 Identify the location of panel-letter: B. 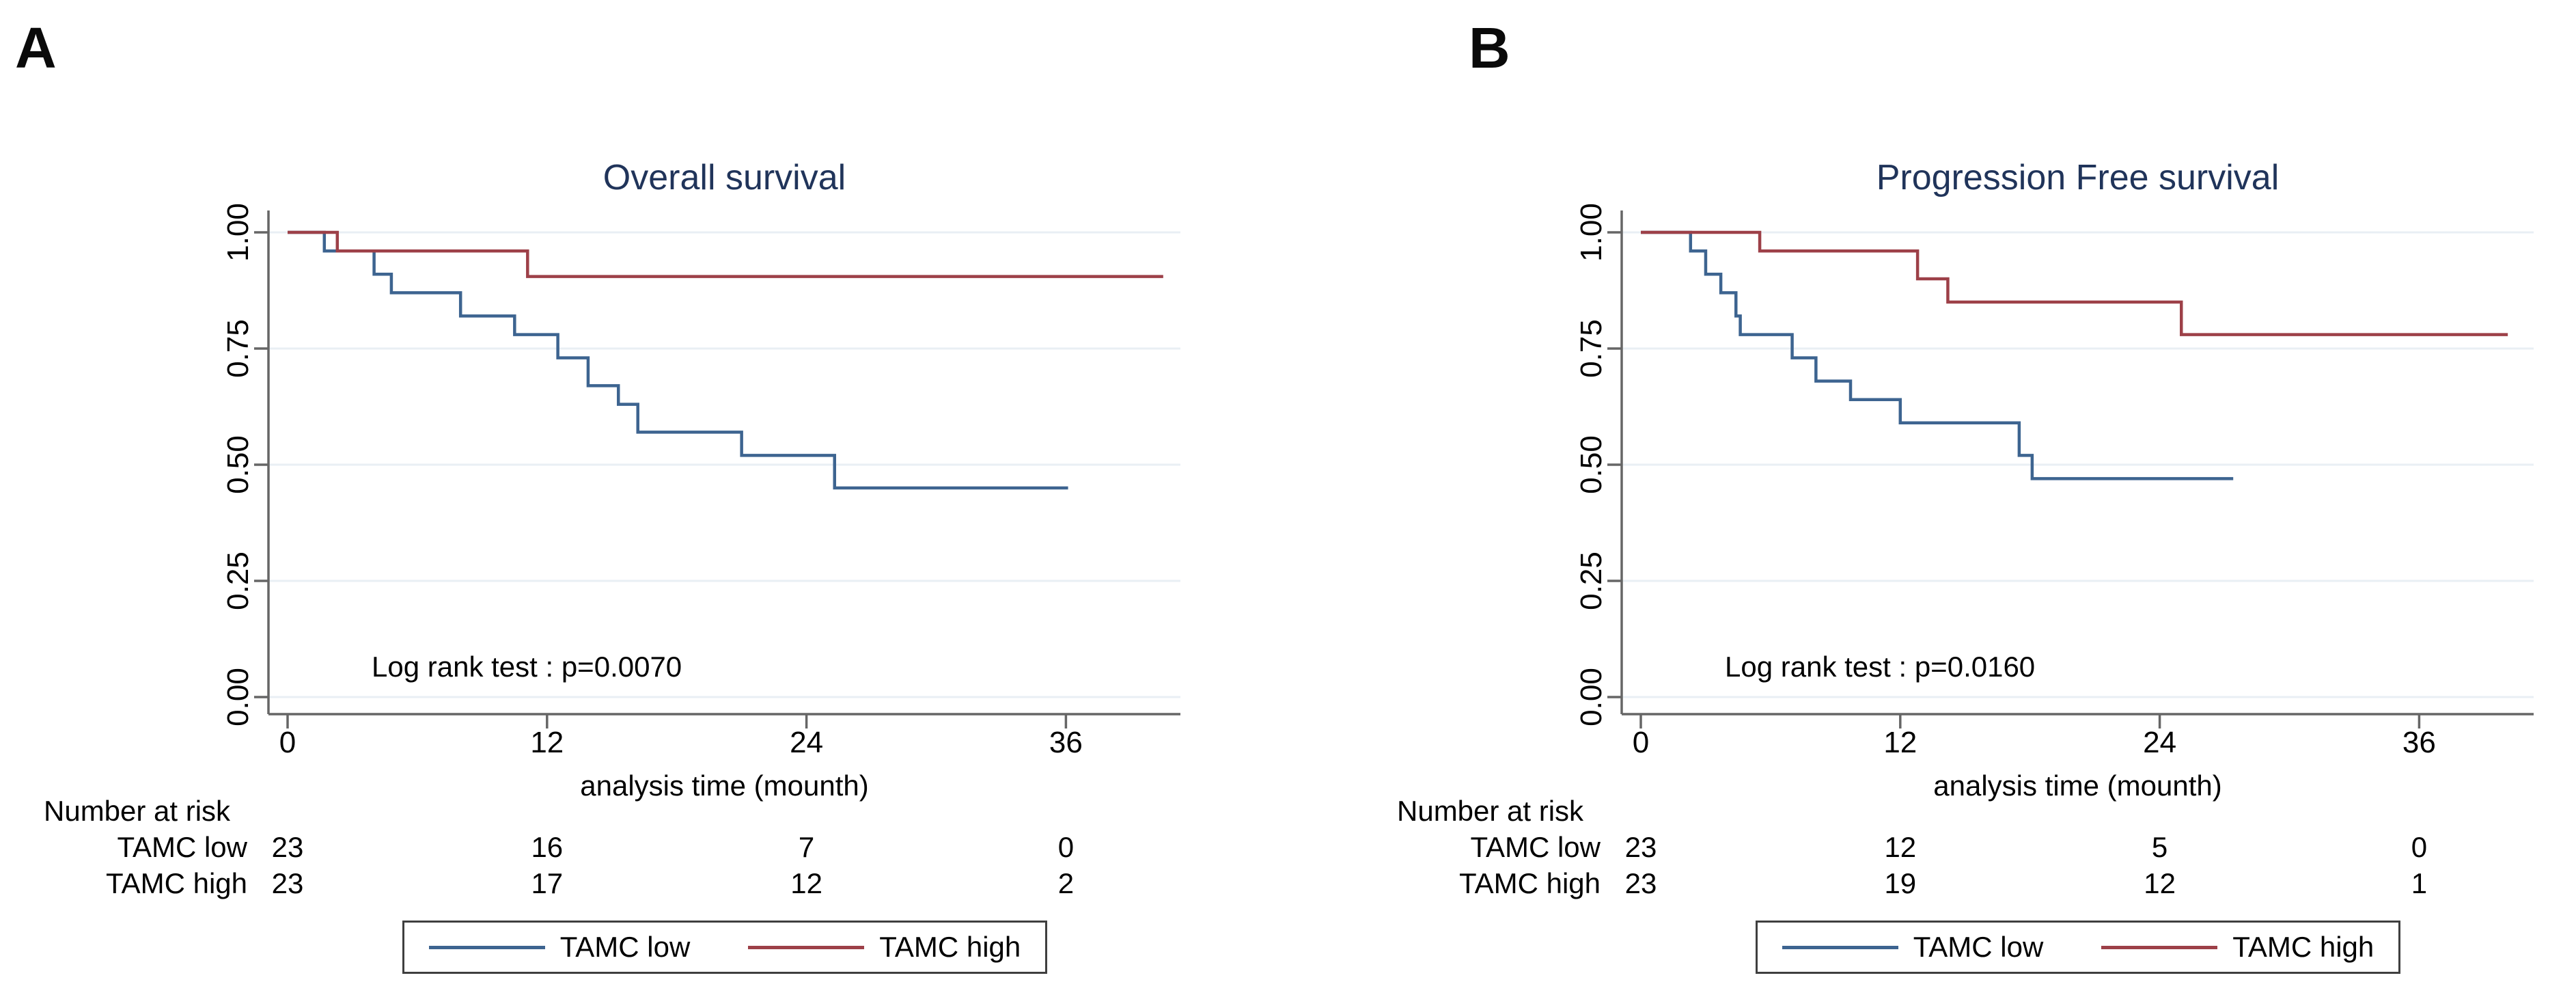
(1490, 48).